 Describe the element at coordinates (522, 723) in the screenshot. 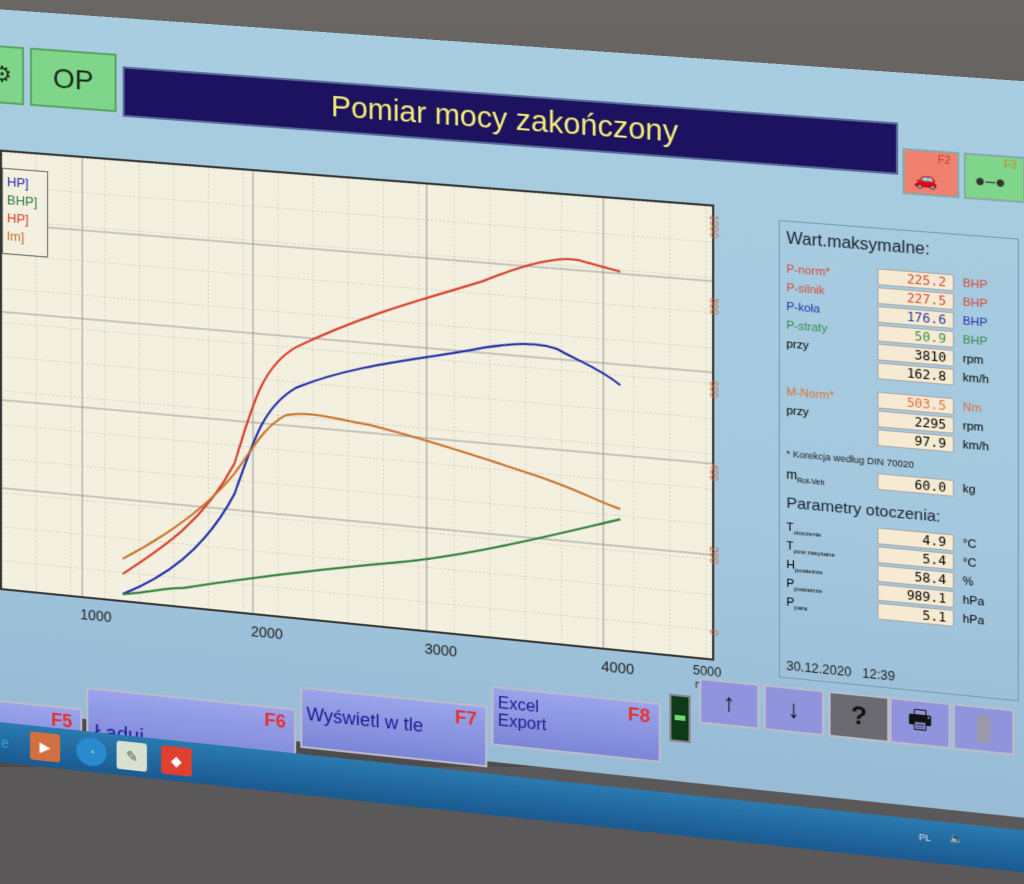

I see `f8-label-2: Export` at that location.